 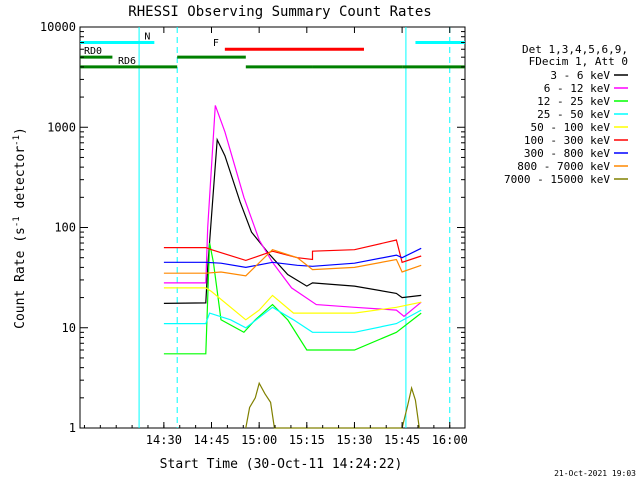 What do you see at coordinates (595, 473) in the screenshot?
I see `date-stamp: 21-Oct-2021 19:03` at bounding box center [595, 473].